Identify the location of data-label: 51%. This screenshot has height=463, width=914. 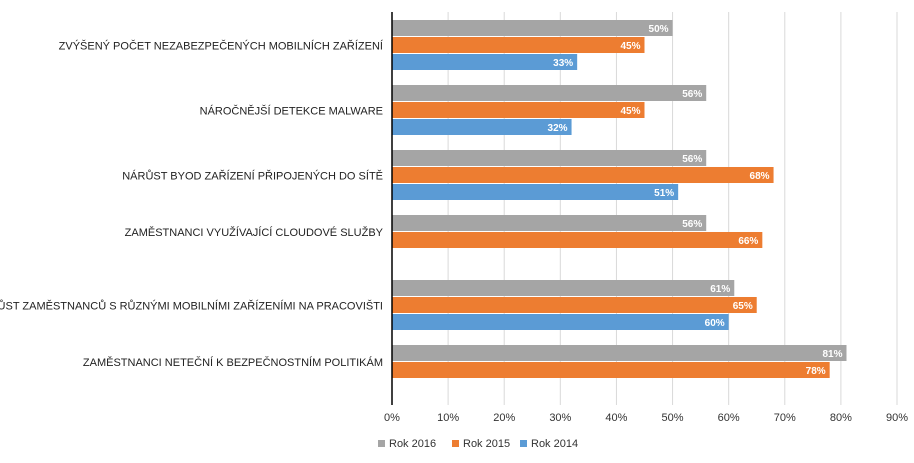
(664, 193).